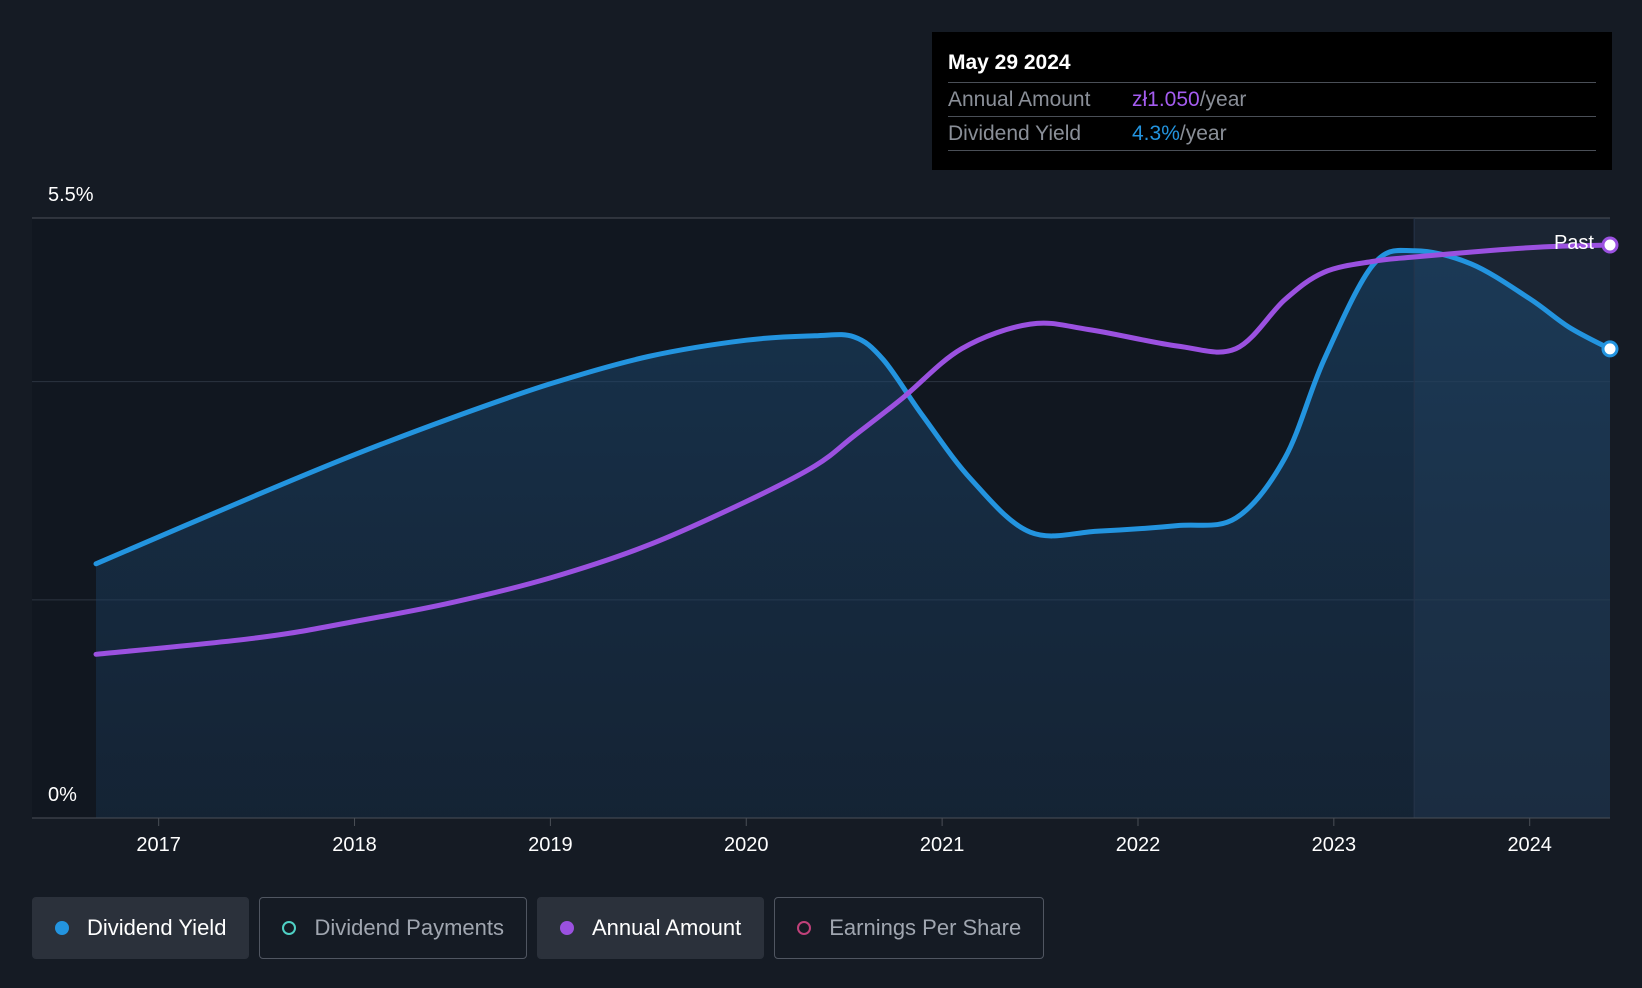 Image resolution: width=1642 pixels, height=988 pixels. Describe the element at coordinates (289, 928) in the screenshot. I see `legend-dividend-payments-ring-icon` at that location.